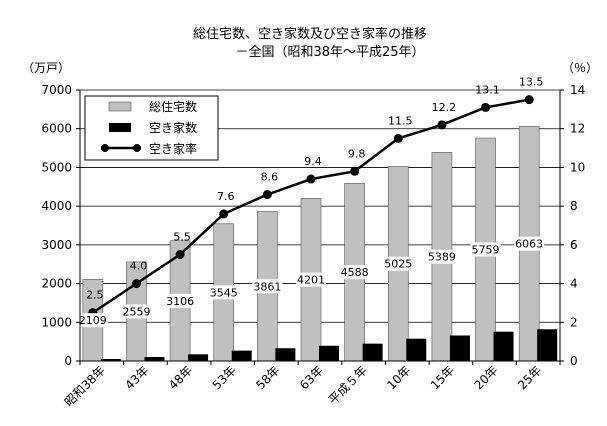 The width and height of the screenshot is (607, 426). I want to click on total-value-label: 6063, so click(529, 244).